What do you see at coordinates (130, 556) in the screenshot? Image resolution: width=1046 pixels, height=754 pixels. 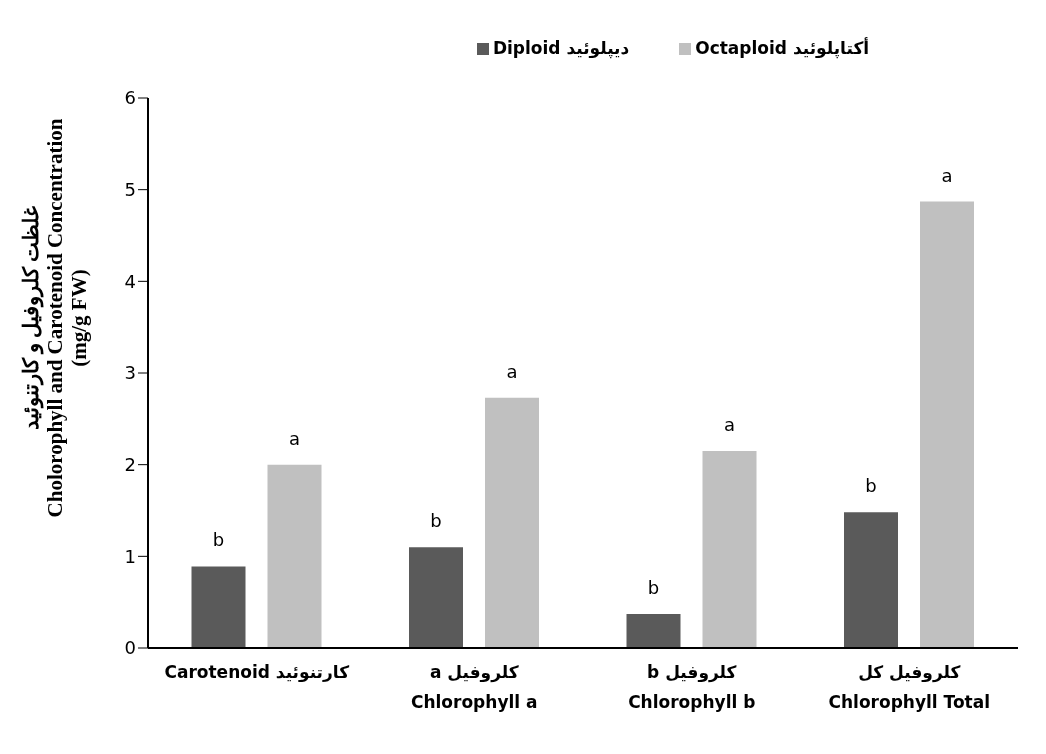 I see `y-tick-label: 1` at bounding box center [130, 556].